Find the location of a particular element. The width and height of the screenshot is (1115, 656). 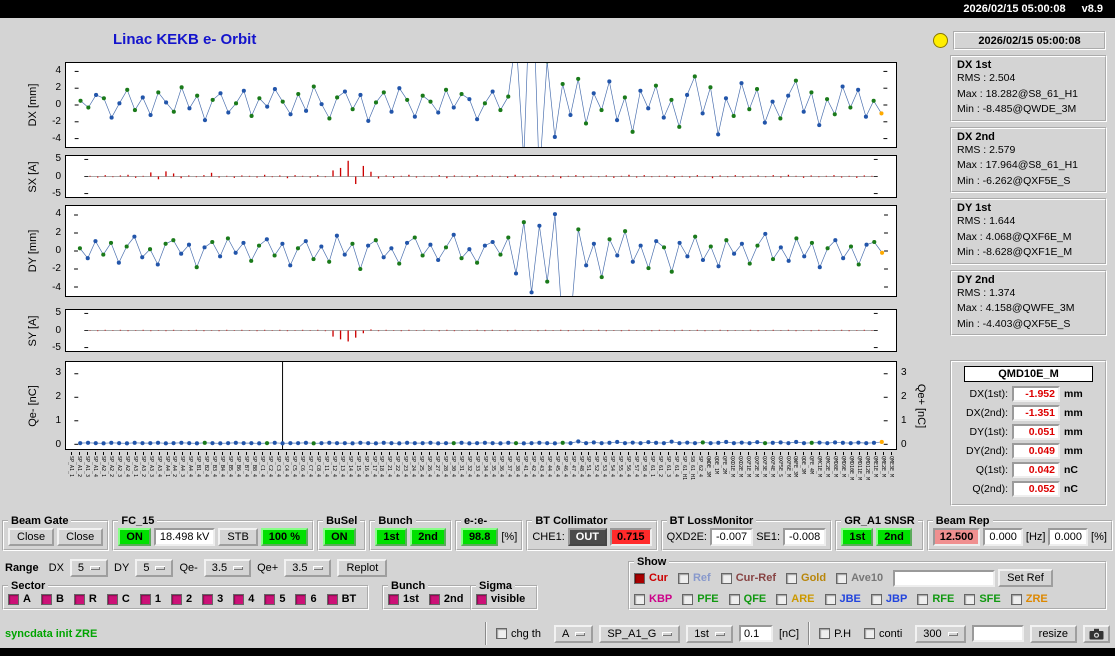

monitor-label: DX(1st): is located at coordinates (988, 394).